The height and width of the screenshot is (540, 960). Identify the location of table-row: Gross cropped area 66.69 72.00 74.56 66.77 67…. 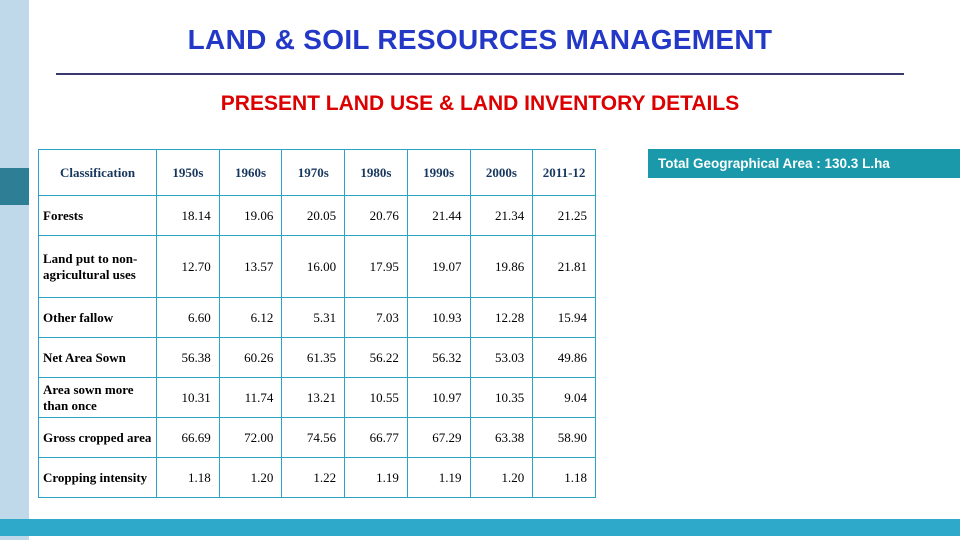
(317, 437).